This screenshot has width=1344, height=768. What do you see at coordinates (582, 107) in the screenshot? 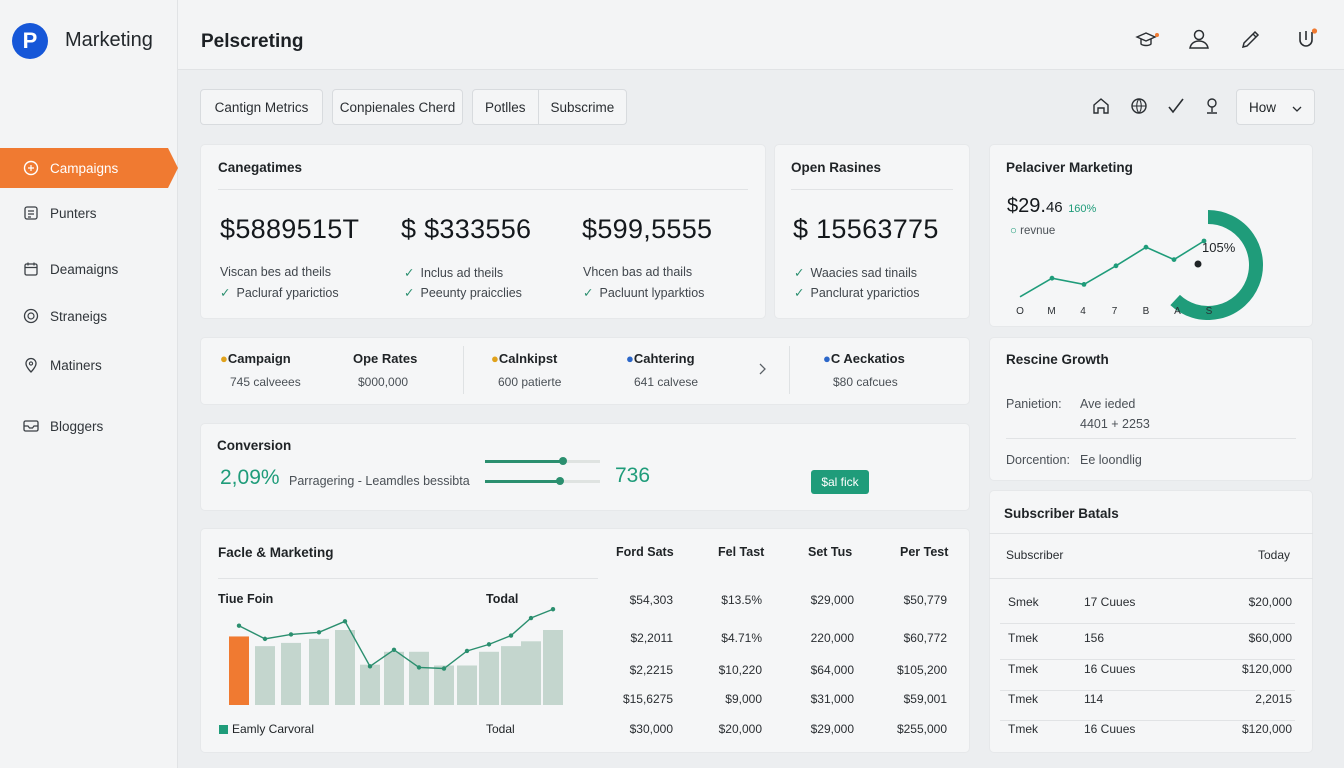
I see `tab-subscrime: Subscrime` at bounding box center [582, 107].